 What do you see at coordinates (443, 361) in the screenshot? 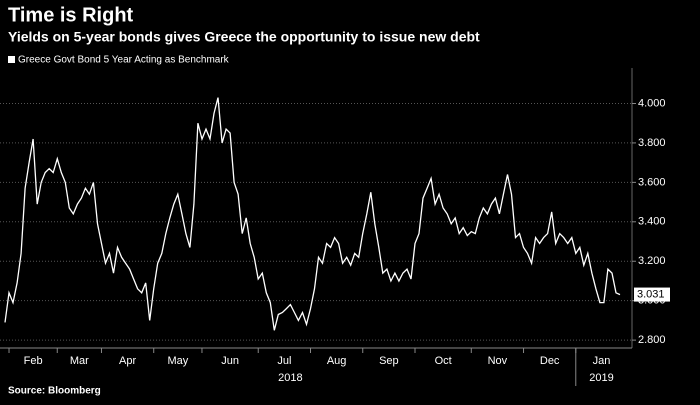
I see `x-tick-label: Oct` at bounding box center [443, 361].